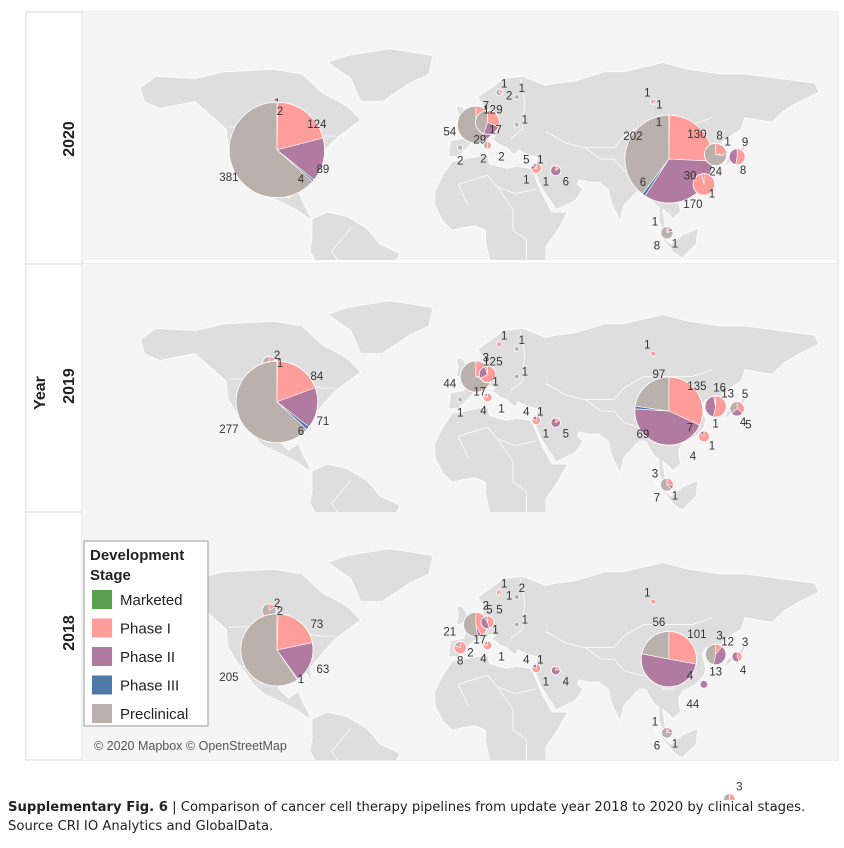 Image resolution: width=844 pixels, height=848 pixels. I want to click on pie-united-states: 2 124 89 4 381, so click(274, 150).